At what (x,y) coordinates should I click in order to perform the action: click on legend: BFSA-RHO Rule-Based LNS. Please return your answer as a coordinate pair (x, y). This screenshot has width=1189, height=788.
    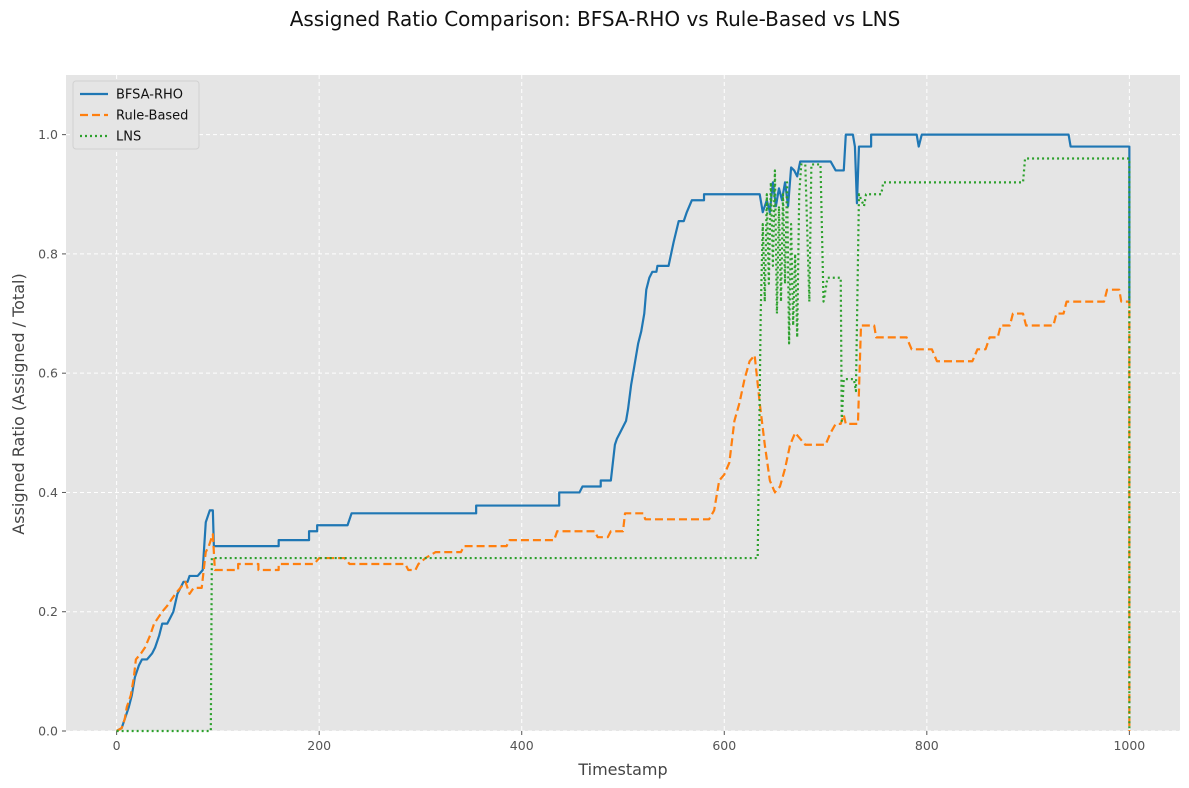
    Looking at the image, I should click on (136, 115).